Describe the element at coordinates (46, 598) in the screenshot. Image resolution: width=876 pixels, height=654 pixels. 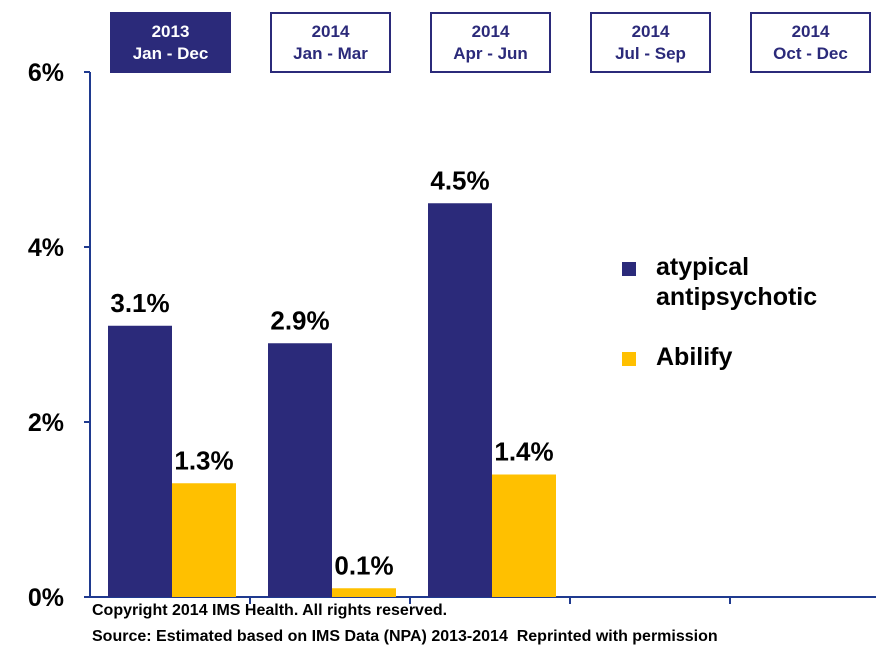
I see `y-tick-label: 0%` at that location.